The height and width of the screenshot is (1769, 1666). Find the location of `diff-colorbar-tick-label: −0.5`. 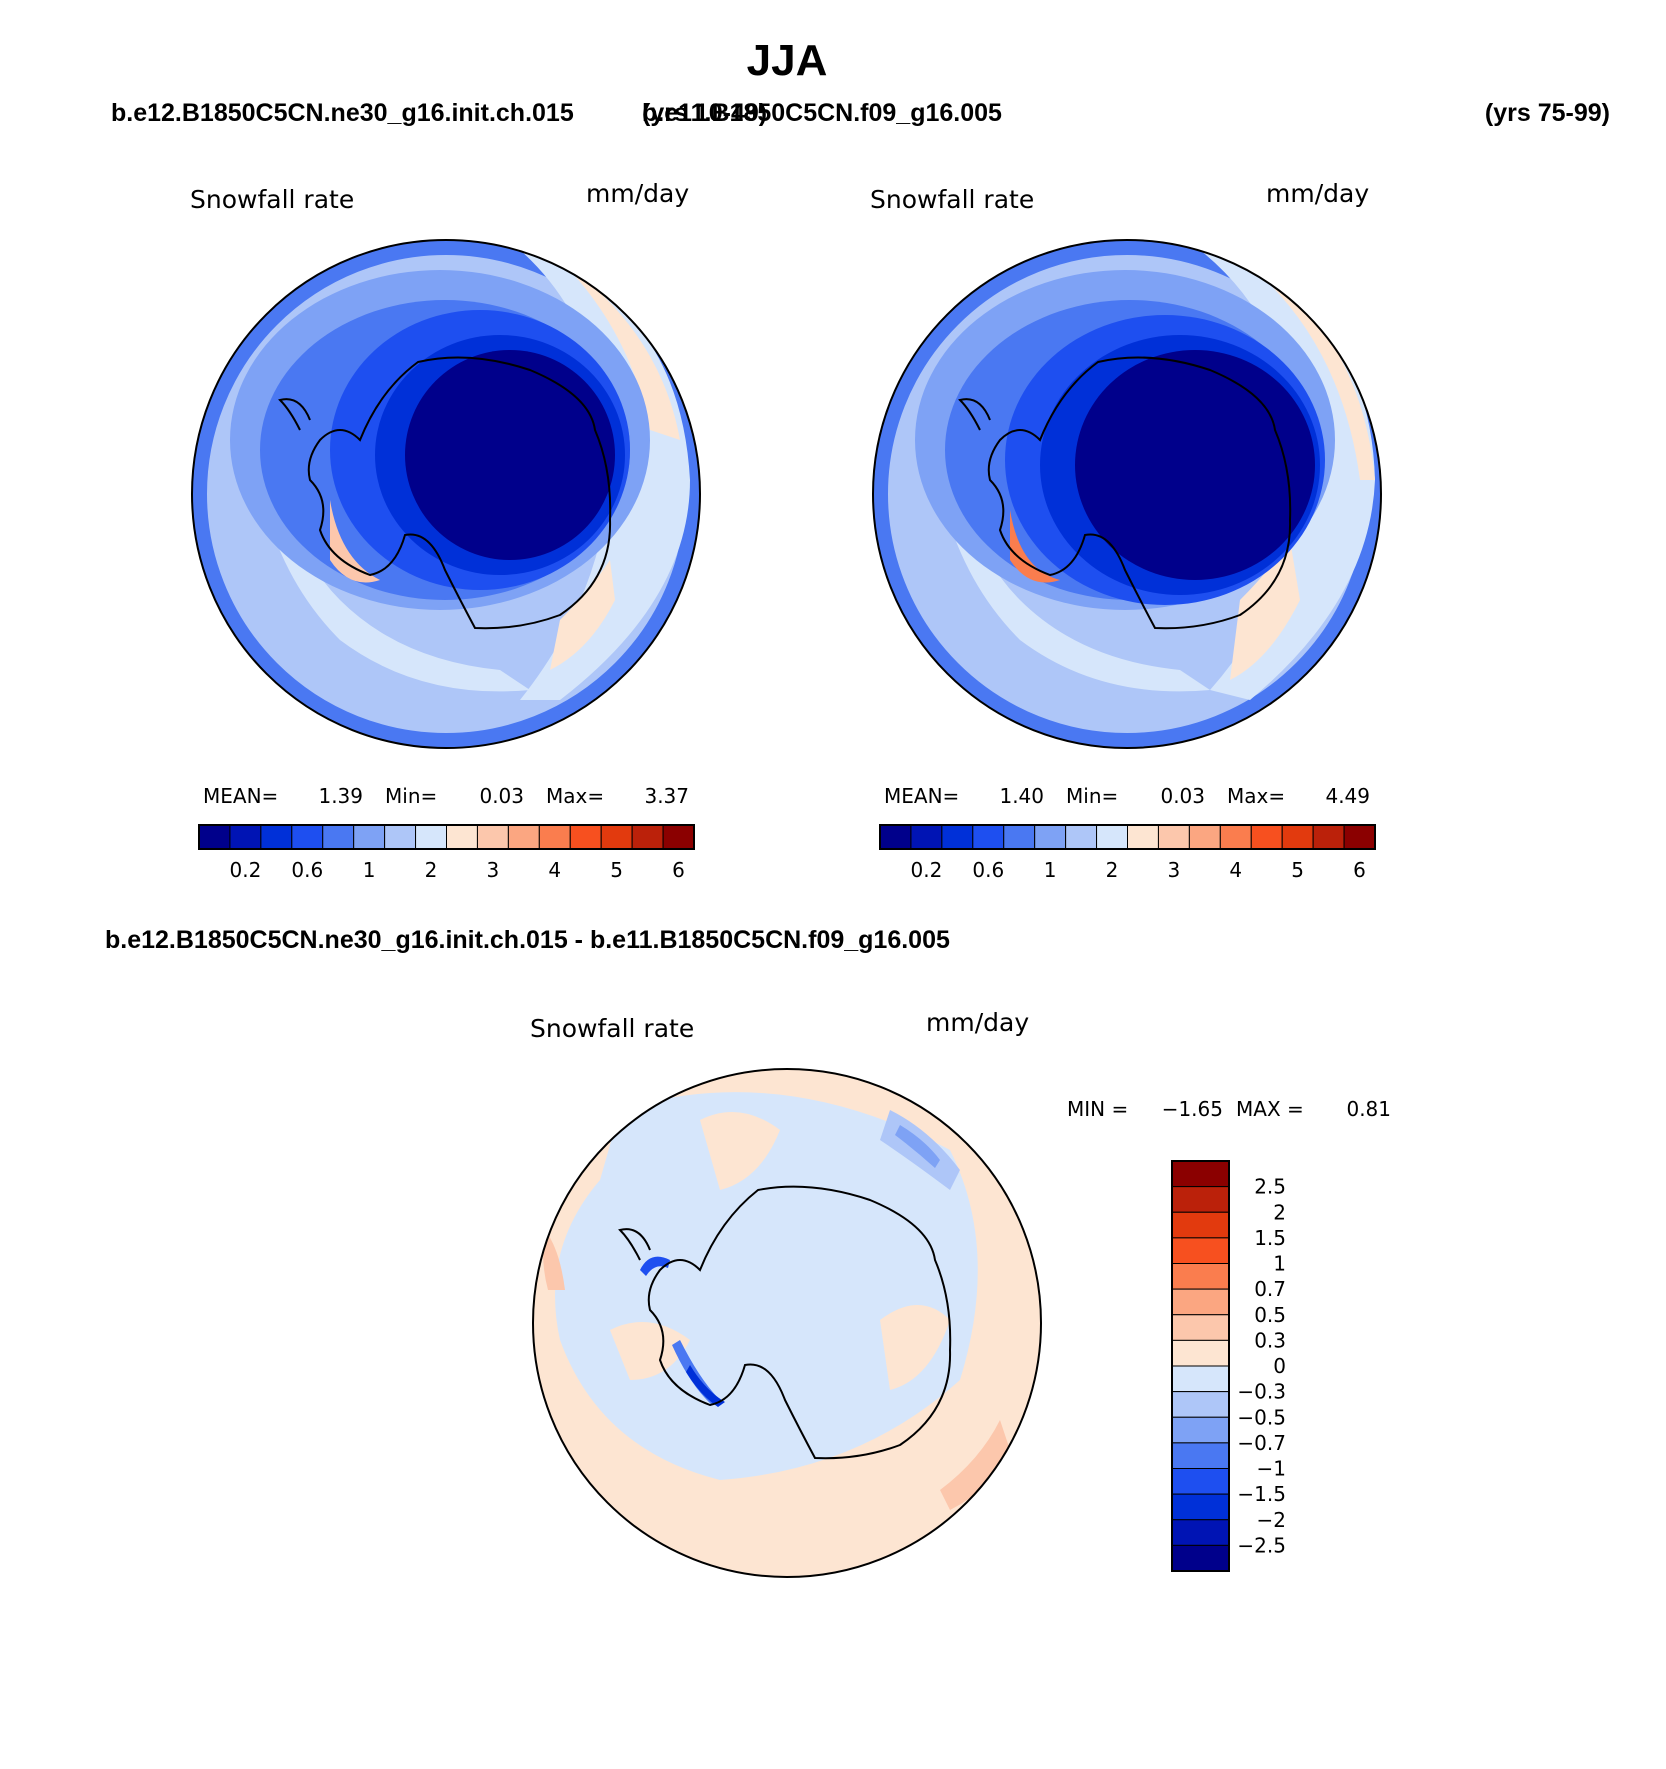

diff-colorbar-tick-label: −0.5 is located at coordinates (1261, 1417).